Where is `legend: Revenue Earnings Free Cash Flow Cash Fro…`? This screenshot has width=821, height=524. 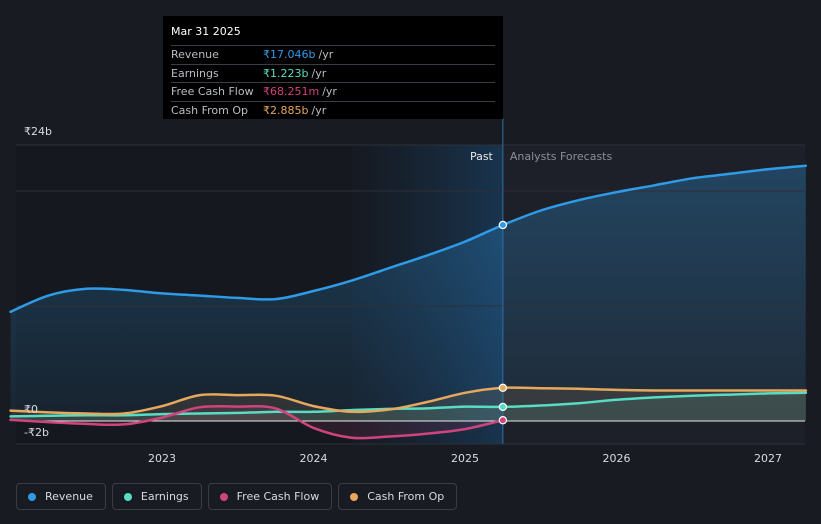 legend: Revenue Earnings Free Cash Flow Cash Fro… is located at coordinates (237, 496).